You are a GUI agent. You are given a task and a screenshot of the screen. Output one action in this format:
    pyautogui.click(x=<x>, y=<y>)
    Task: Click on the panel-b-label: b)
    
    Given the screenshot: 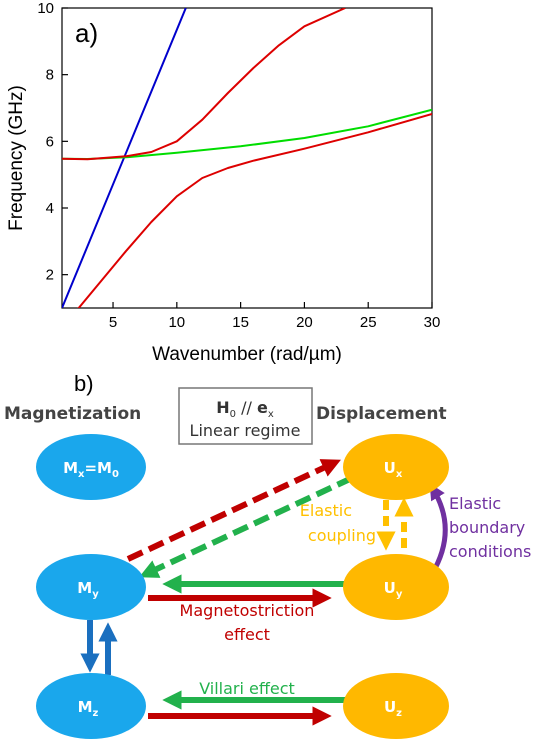 What is the action you would take?
    pyautogui.click(x=84, y=383)
    